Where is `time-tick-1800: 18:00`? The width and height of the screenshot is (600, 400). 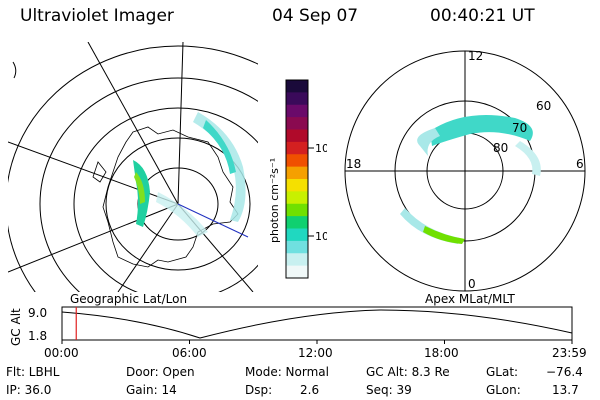
time-tick-1800: 18:00 is located at coordinates (441, 353).